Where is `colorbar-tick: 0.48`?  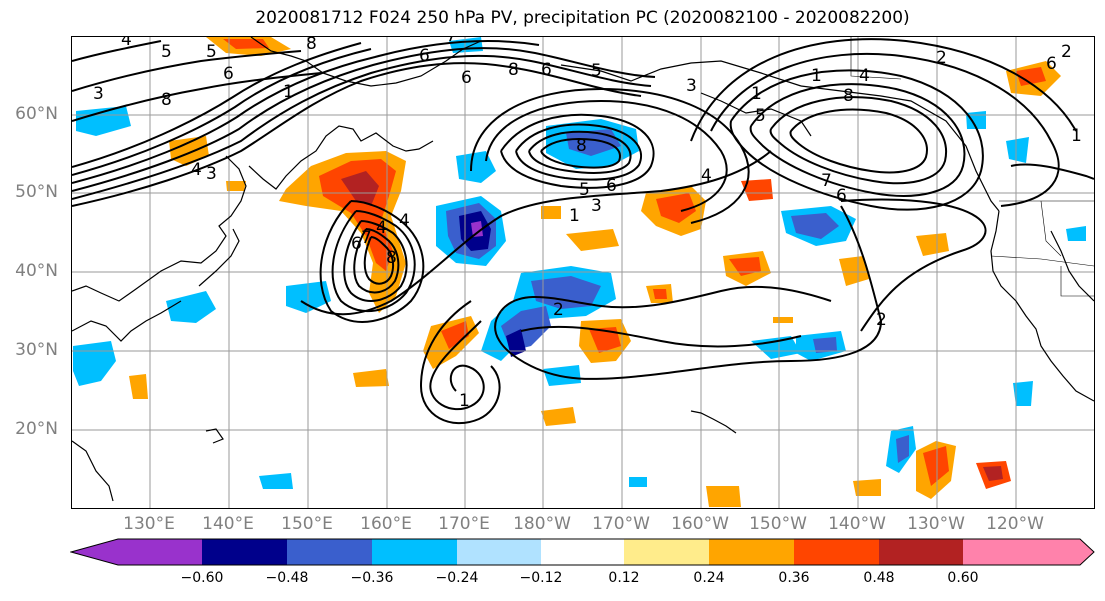 colorbar-tick: 0.48 is located at coordinates (879, 578).